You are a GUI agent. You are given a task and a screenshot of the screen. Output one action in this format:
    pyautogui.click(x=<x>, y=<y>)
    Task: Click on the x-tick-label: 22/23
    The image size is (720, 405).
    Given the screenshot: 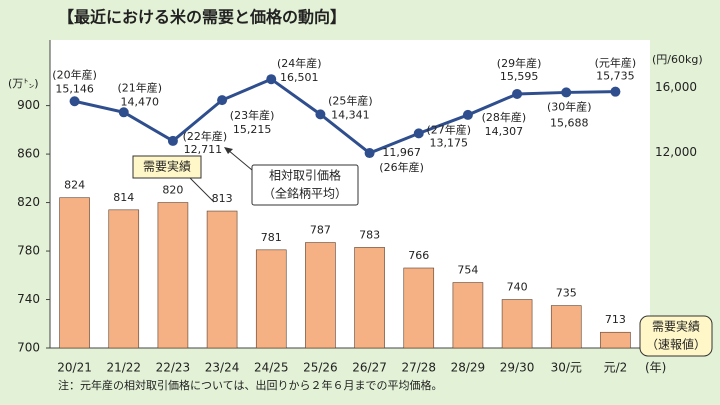 What is the action you would take?
    pyautogui.click(x=173, y=368)
    